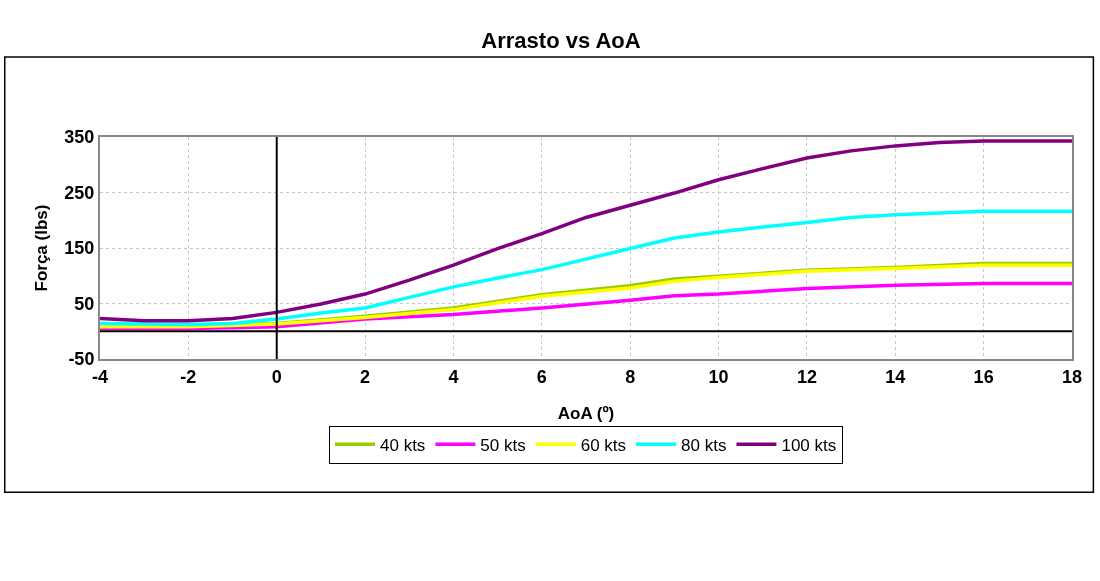  I want to click on y-tick-label: 150, so click(79, 248).